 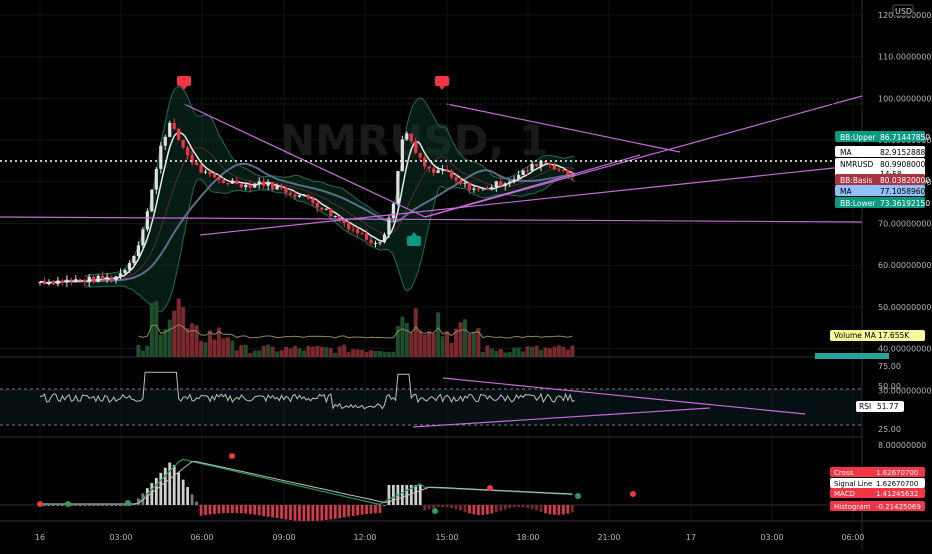 What do you see at coordinates (902, 445) in the screenshot?
I see `macd-axis: 8.00000000` at bounding box center [902, 445].